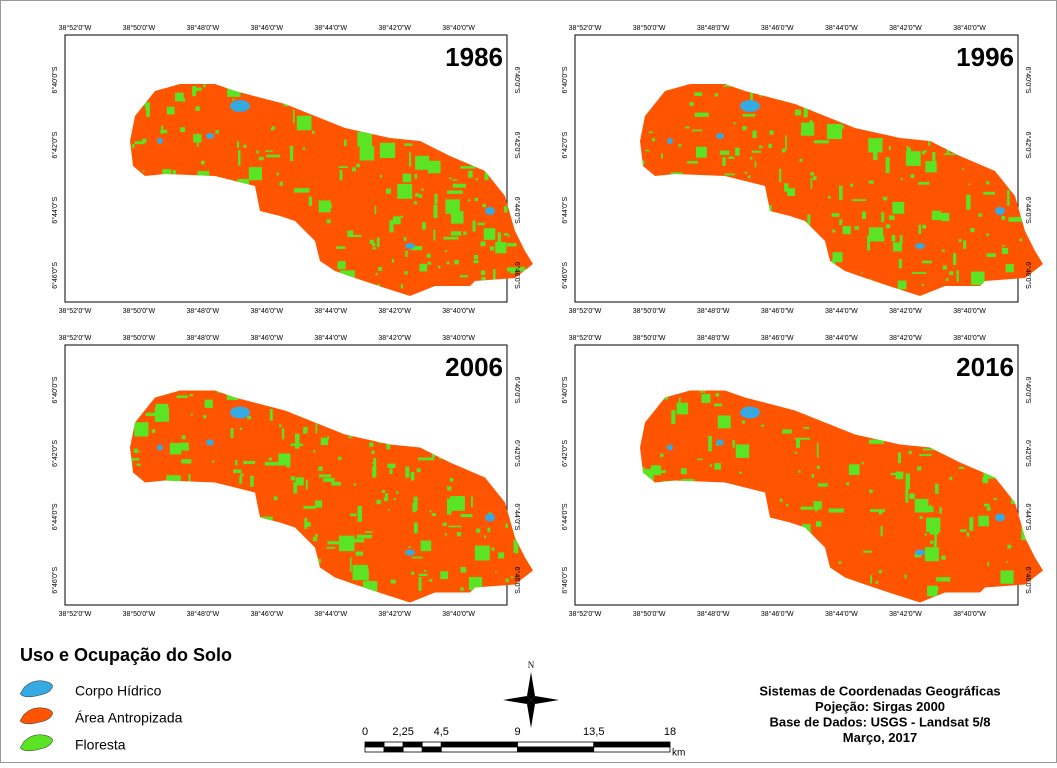  What do you see at coordinates (841, 311) in the screenshot?
I see `x-coordinate-label: 38°44'0"W` at bounding box center [841, 311].